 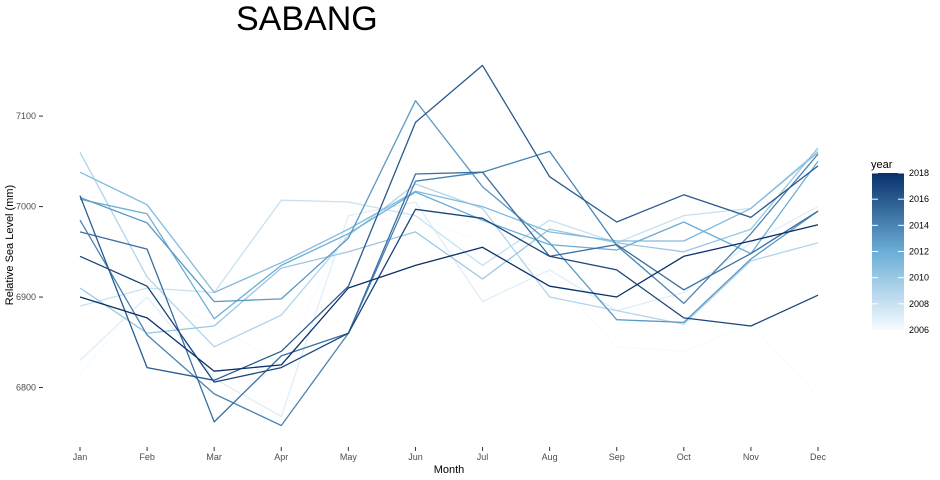 What do you see at coordinates (919, 304) in the screenshot?
I see `legend-tick-label: 2008` at bounding box center [919, 304].